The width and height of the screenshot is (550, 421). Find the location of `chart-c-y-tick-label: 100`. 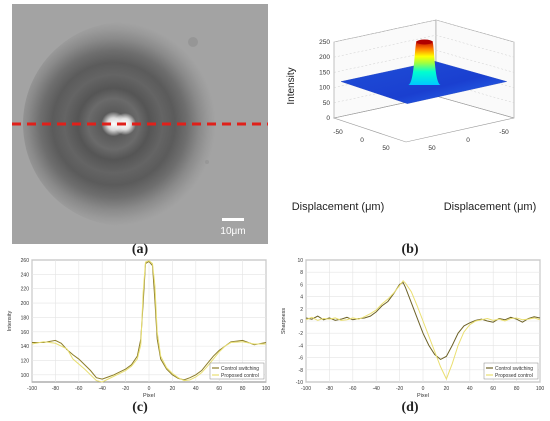

chart-c-y-tick-label: 100 is located at coordinates (25, 376).